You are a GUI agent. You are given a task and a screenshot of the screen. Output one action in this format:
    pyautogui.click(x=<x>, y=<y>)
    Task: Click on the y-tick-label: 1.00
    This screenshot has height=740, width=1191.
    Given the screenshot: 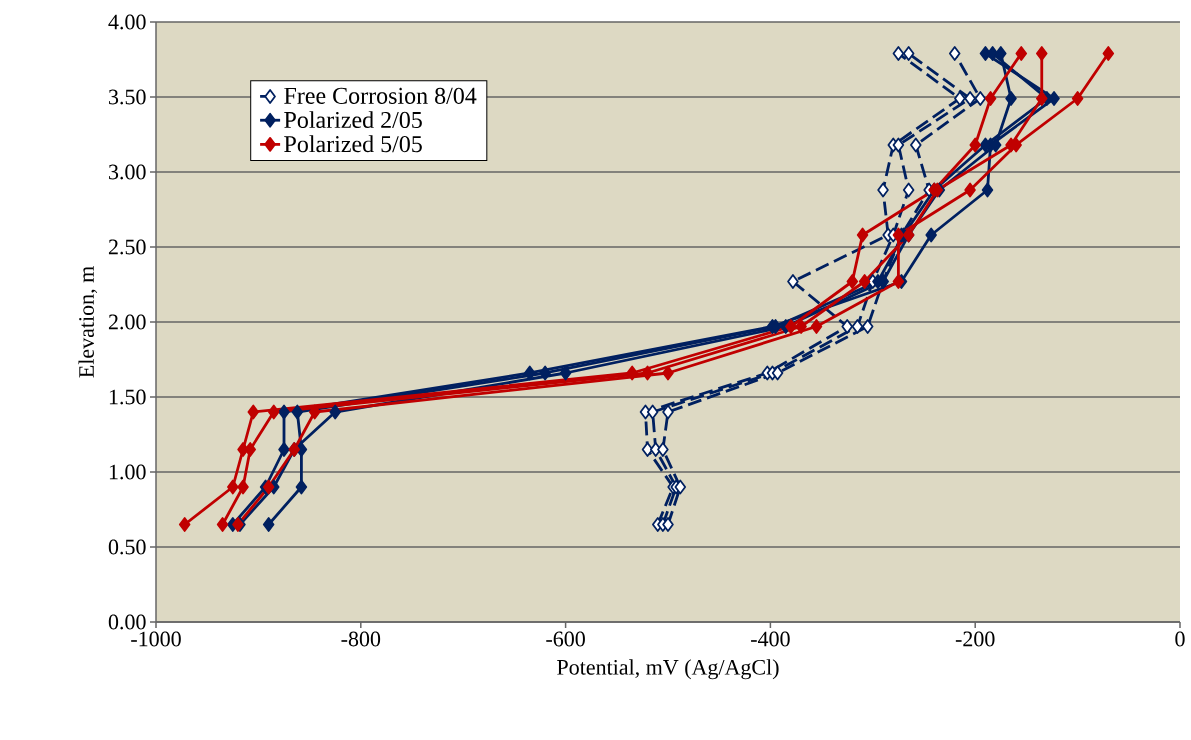 What is the action you would take?
    pyautogui.click(x=127, y=472)
    